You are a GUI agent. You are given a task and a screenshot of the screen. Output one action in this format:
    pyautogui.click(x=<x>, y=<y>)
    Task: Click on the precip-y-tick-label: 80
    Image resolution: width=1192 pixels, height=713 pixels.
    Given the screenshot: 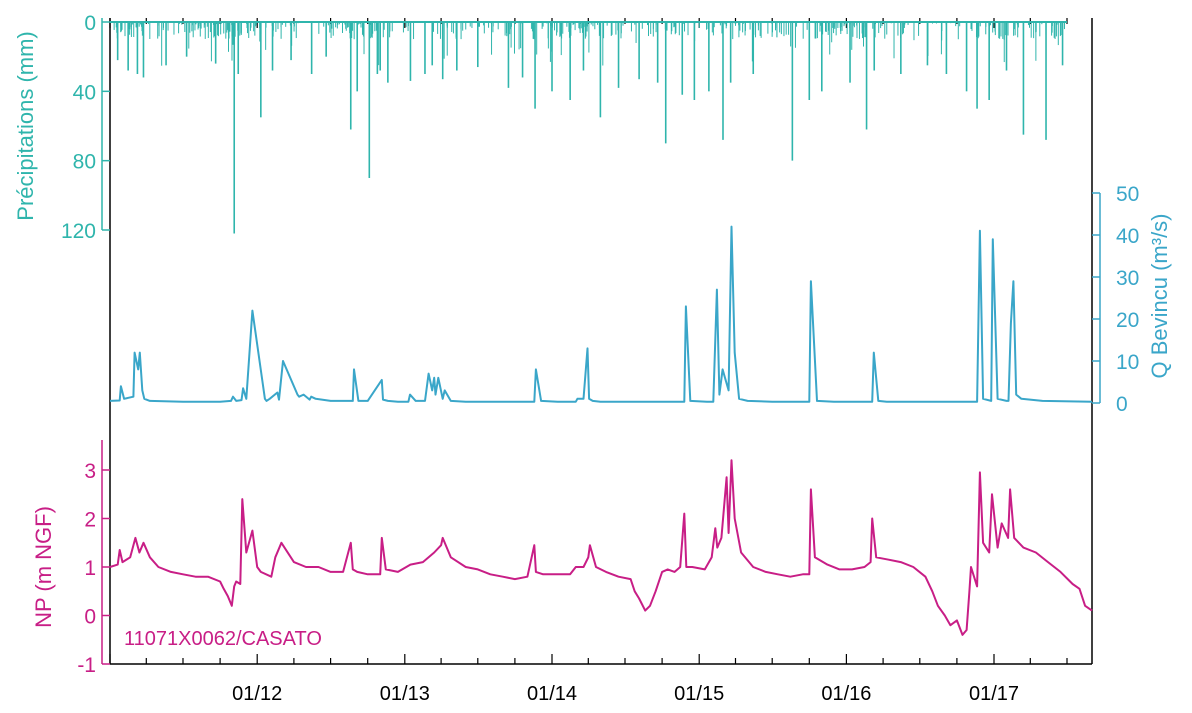 What is the action you would take?
    pyautogui.click(x=84, y=162)
    